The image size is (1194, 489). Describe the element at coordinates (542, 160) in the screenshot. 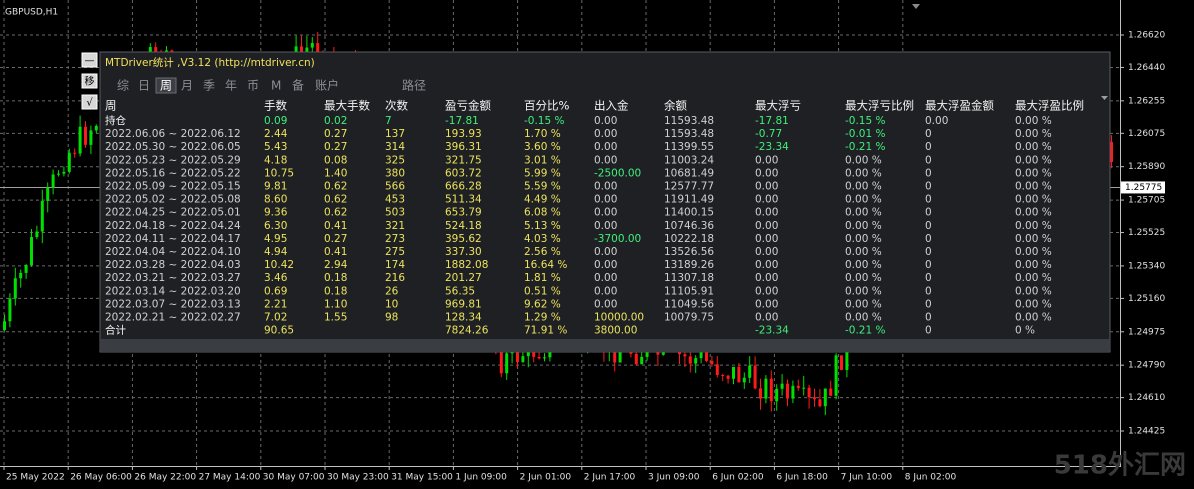

I see `table-cell: 3.01 %` at that location.